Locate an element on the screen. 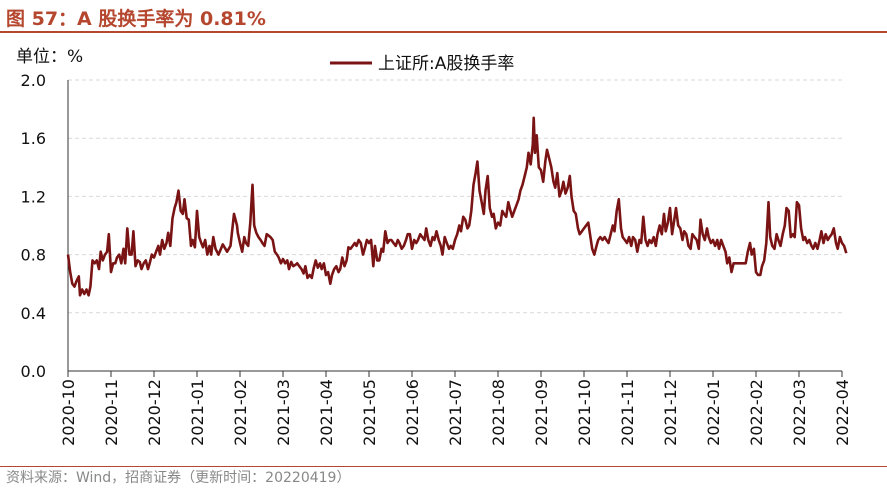 The width and height of the screenshot is (887, 490). y-tick-label: 0.4 is located at coordinates (33, 313).